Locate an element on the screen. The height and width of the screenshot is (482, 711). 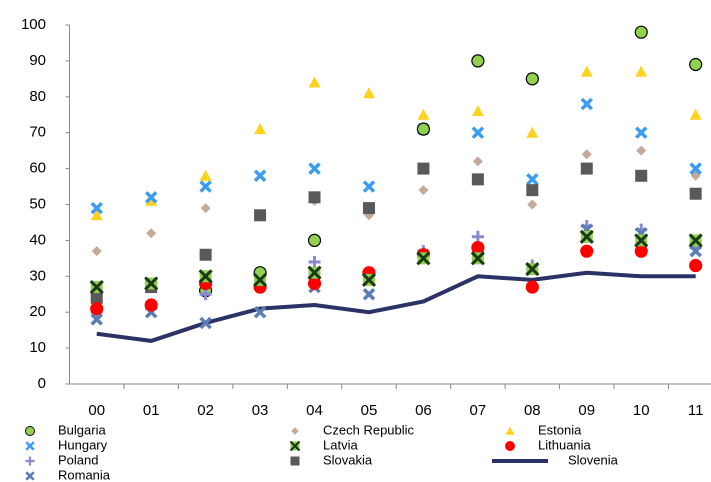
legend-label: Slovenia is located at coordinates (593, 459).